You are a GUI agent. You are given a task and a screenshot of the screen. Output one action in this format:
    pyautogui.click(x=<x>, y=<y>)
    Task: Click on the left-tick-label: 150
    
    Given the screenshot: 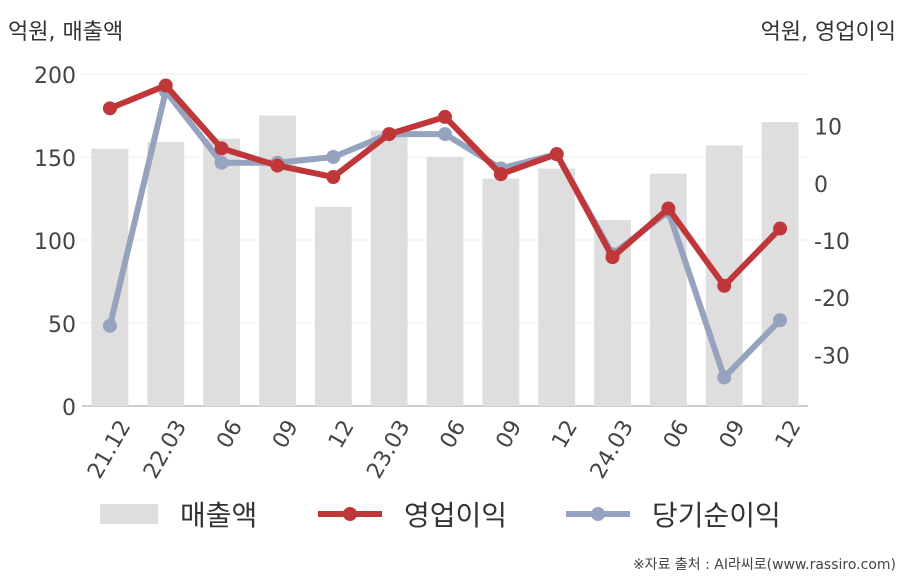 What is the action you would take?
    pyautogui.click(x=55, y=159)
    